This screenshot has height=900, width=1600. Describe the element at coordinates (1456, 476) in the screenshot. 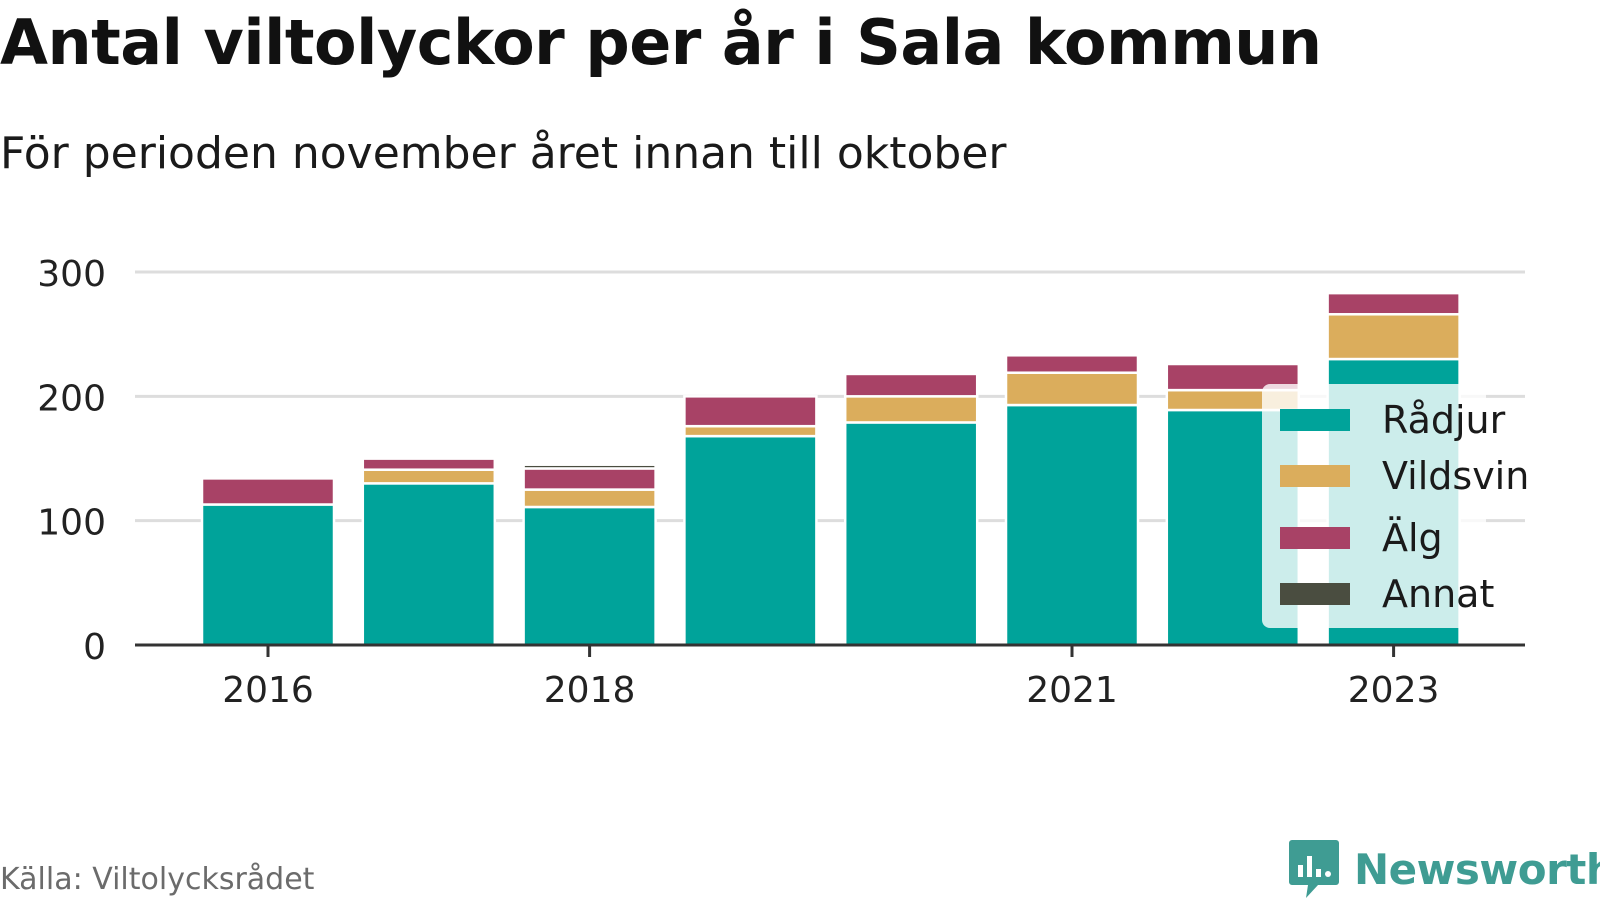

I see `legend-label-vildsvin: Vildsvin` at that location.